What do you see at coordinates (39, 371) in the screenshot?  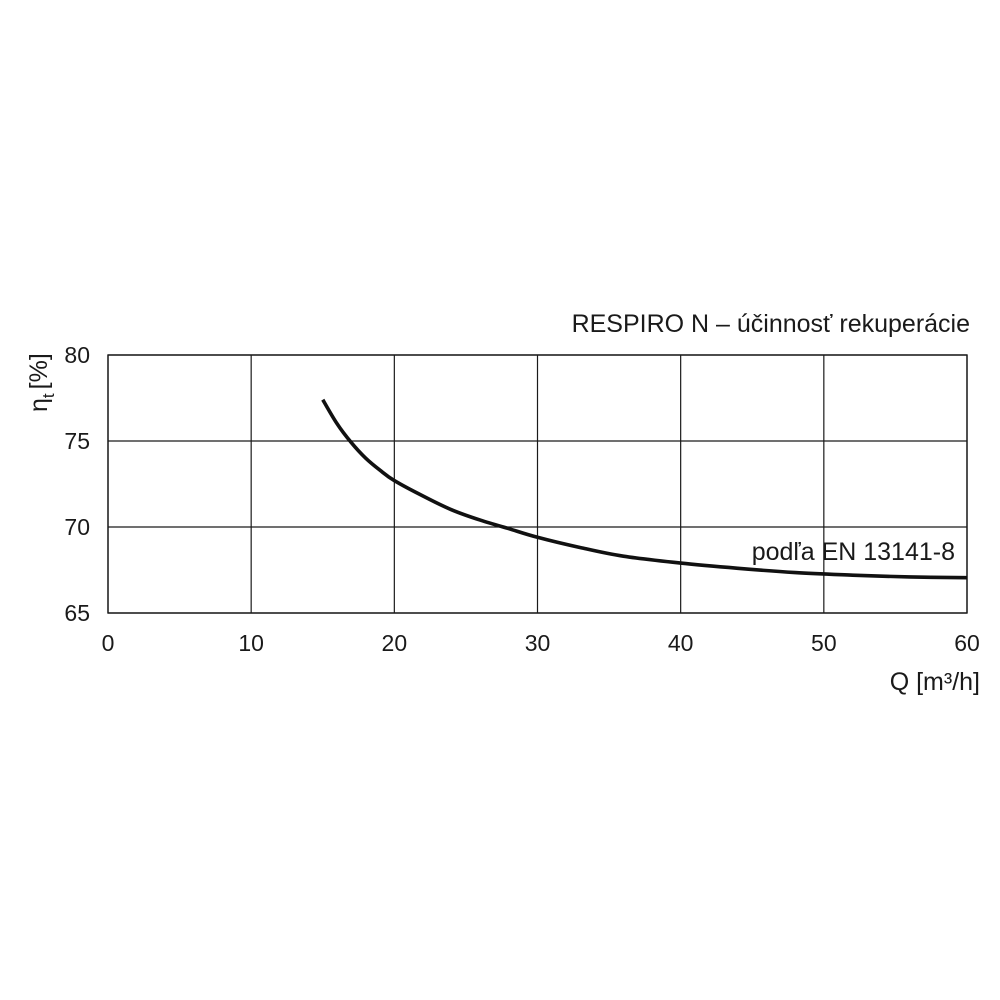 I see `y-axis-label-unit: [%]` at bounding box center [39, 371].